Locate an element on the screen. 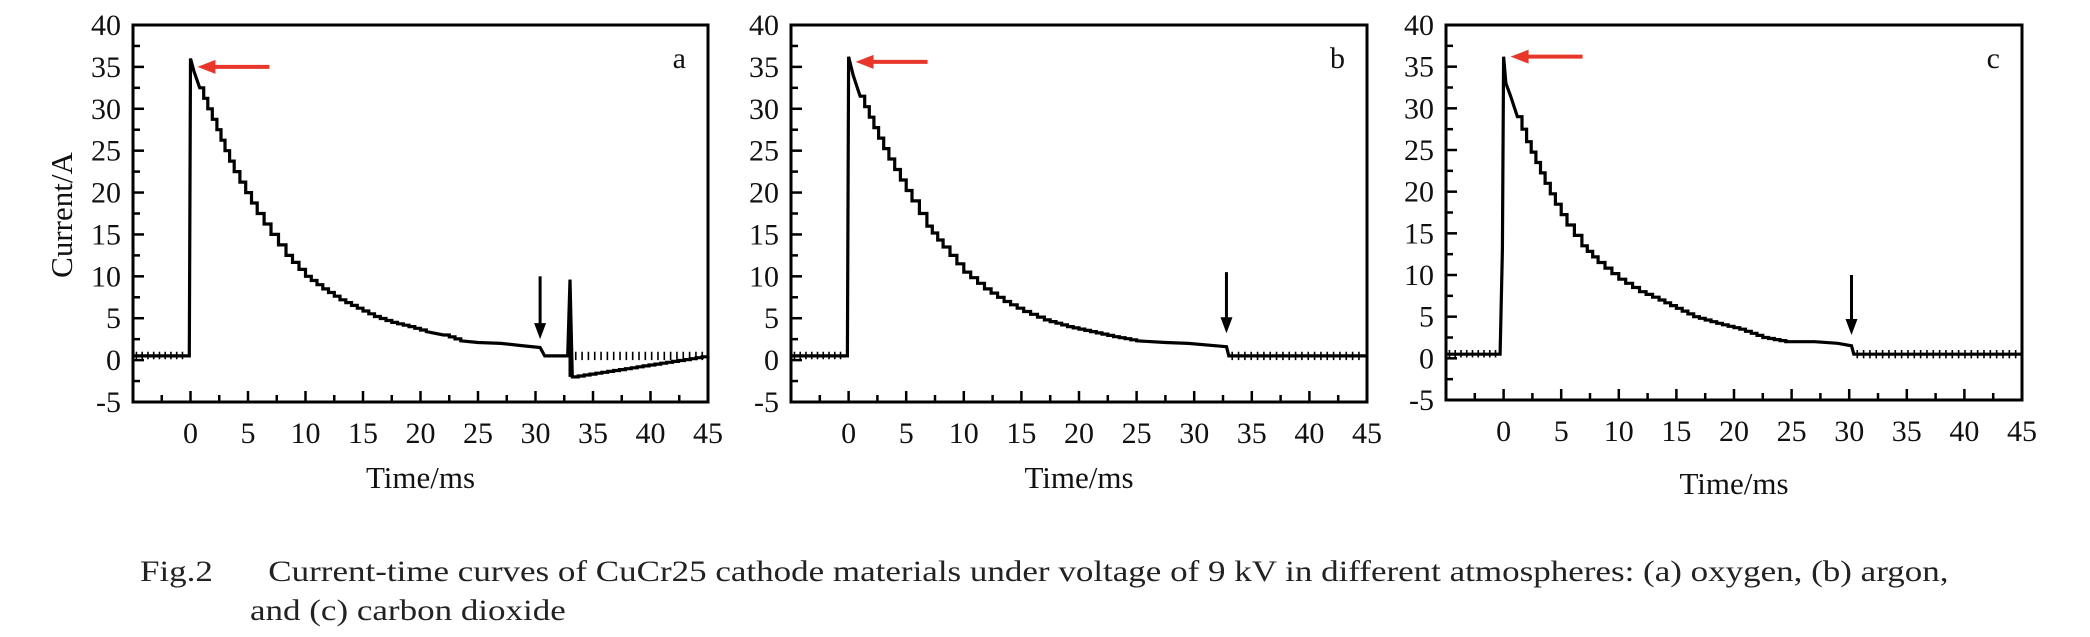 The height and width of the screenshot is (637, 2090). y-axis-title: Current/A is located at coordinates (61, 215).